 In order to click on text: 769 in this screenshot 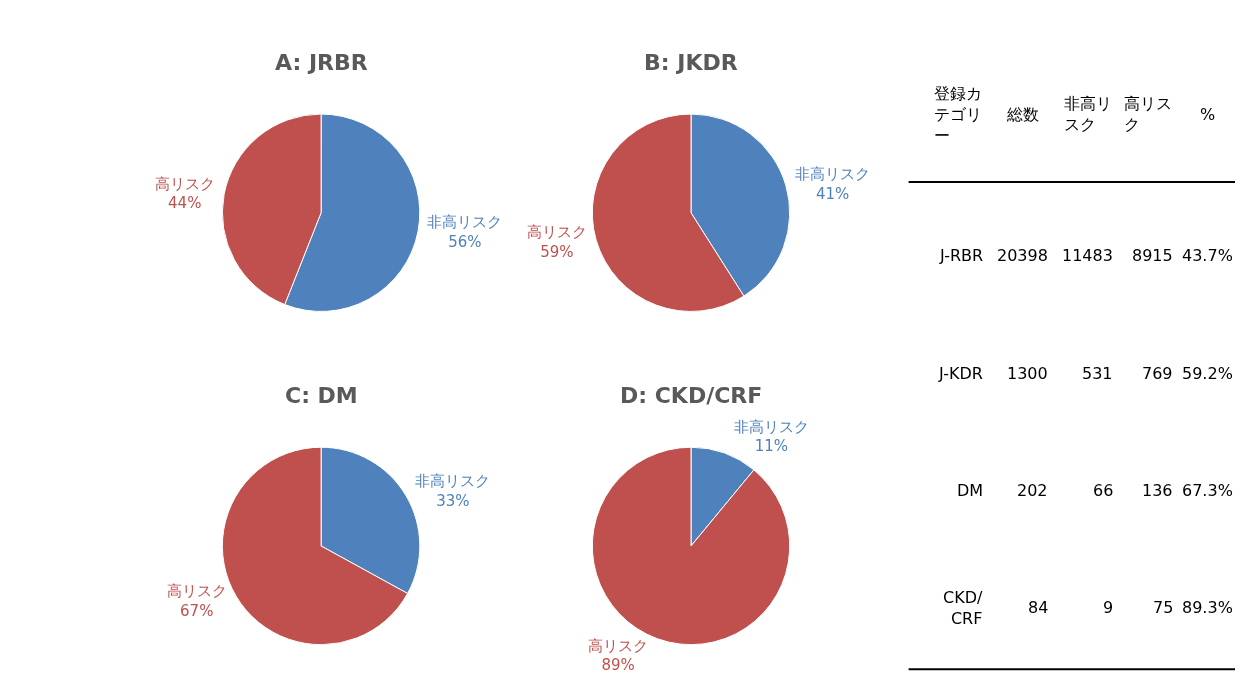, I will do `click(1157, 373)`.